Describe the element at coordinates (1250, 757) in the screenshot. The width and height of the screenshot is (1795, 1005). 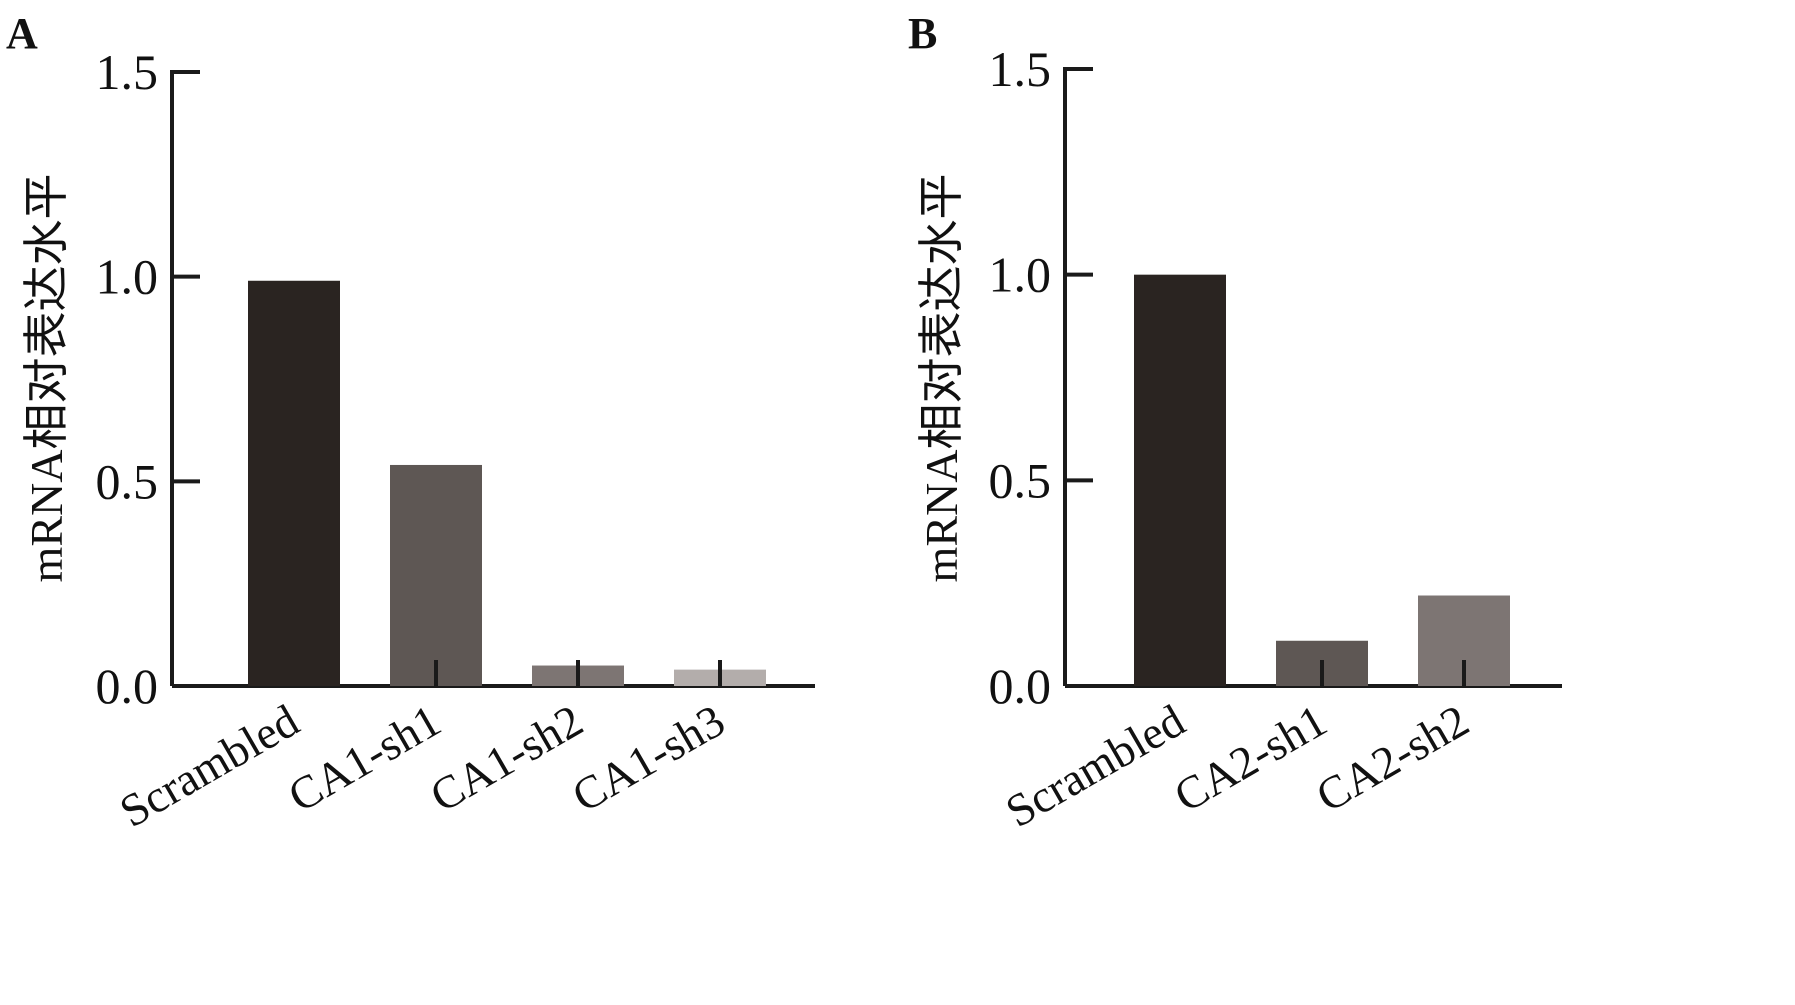
I see `x-tick-label: CA2-sh1` at that location.